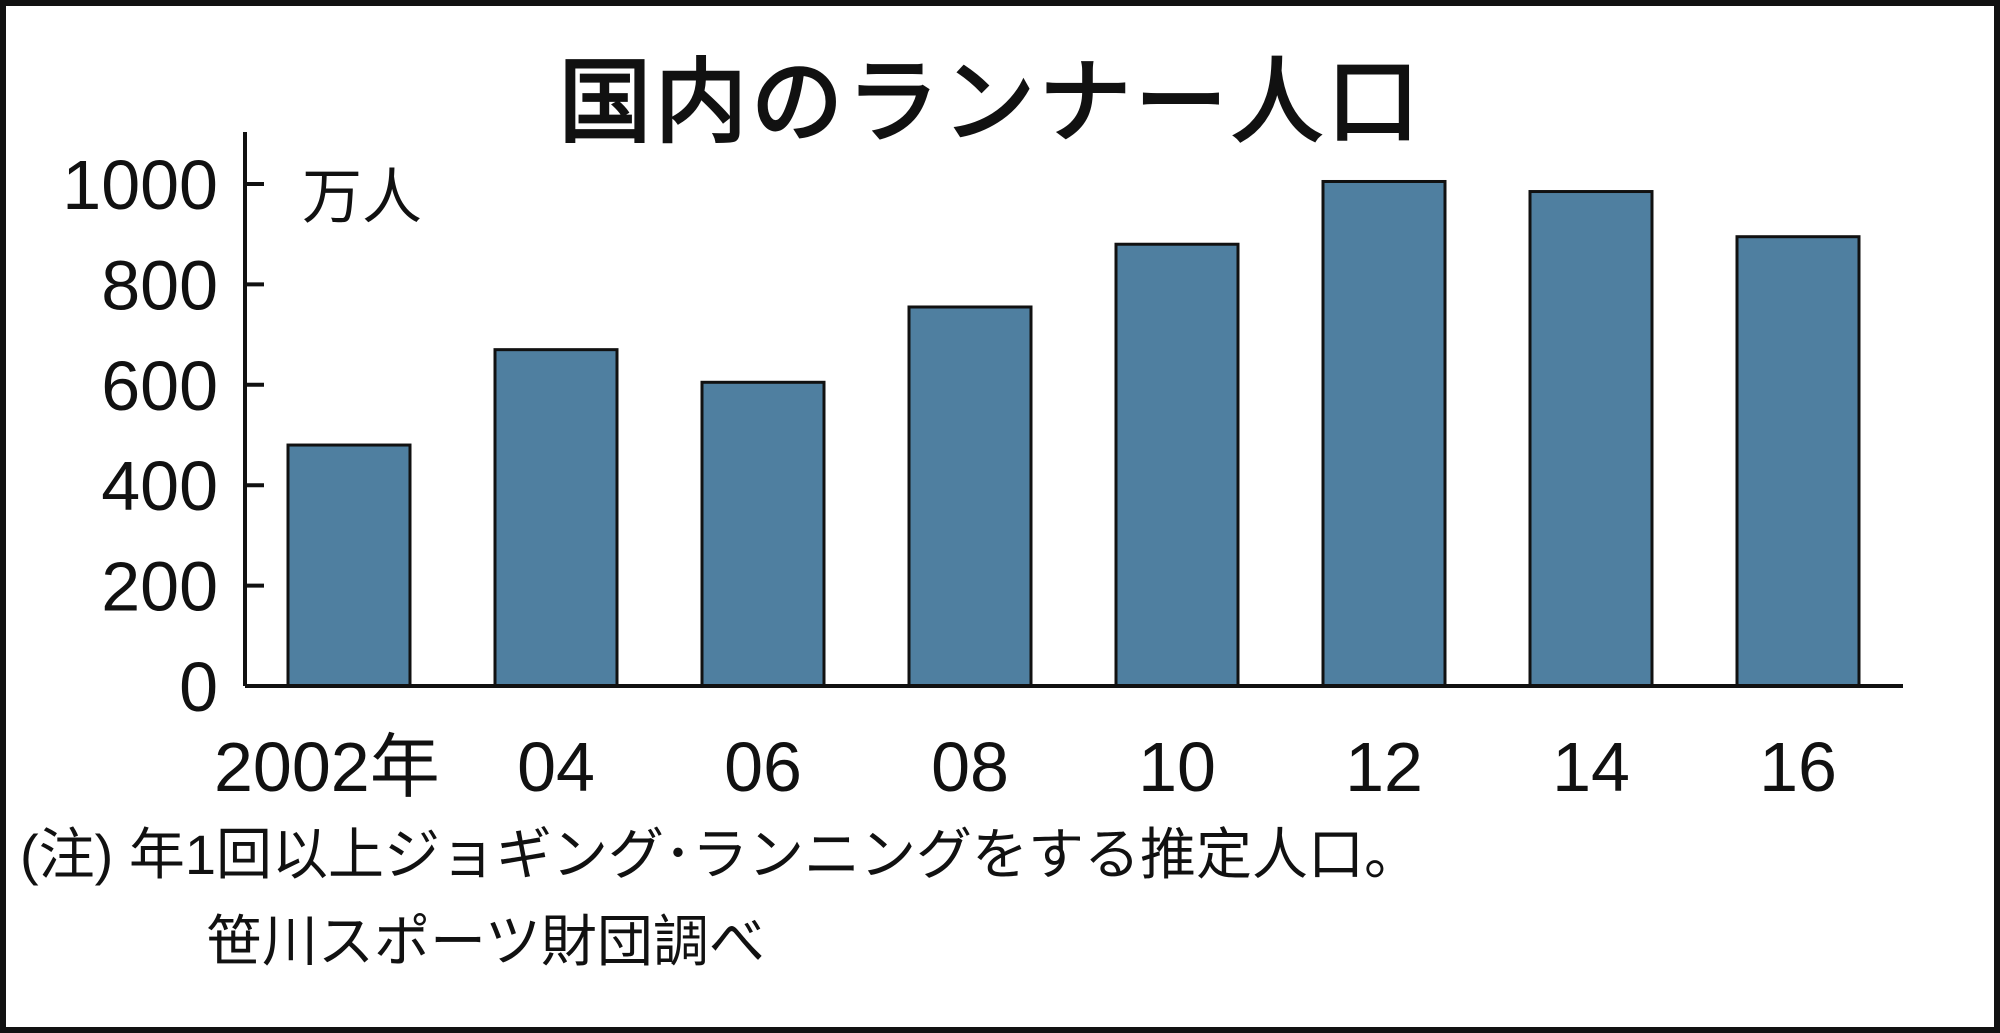  Describe the element at coordinates (720, 854) in the screenshot. I see `note-line-1: (注) 年1回以上ジョギング･ランニングをする推定人口。` at that location.